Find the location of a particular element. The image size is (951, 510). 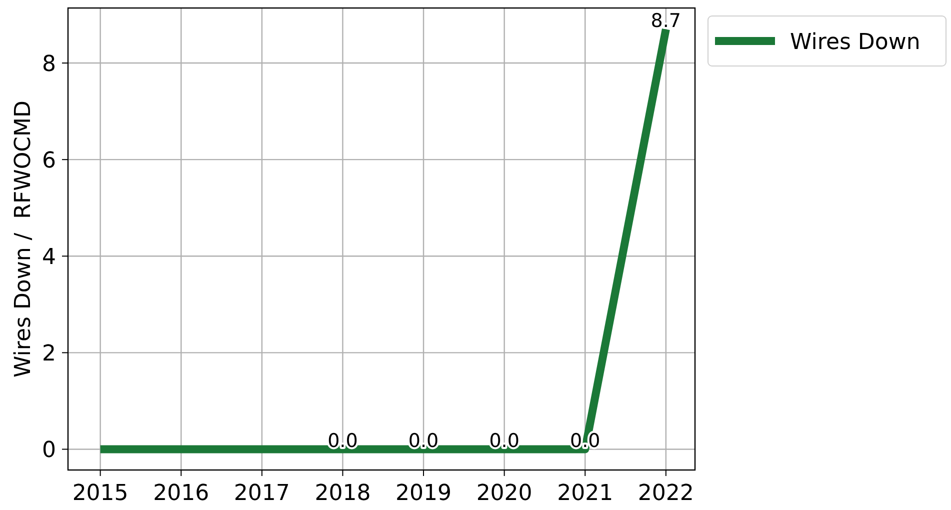

x-tick-label: 2016 is located at coordinates (181, 493).